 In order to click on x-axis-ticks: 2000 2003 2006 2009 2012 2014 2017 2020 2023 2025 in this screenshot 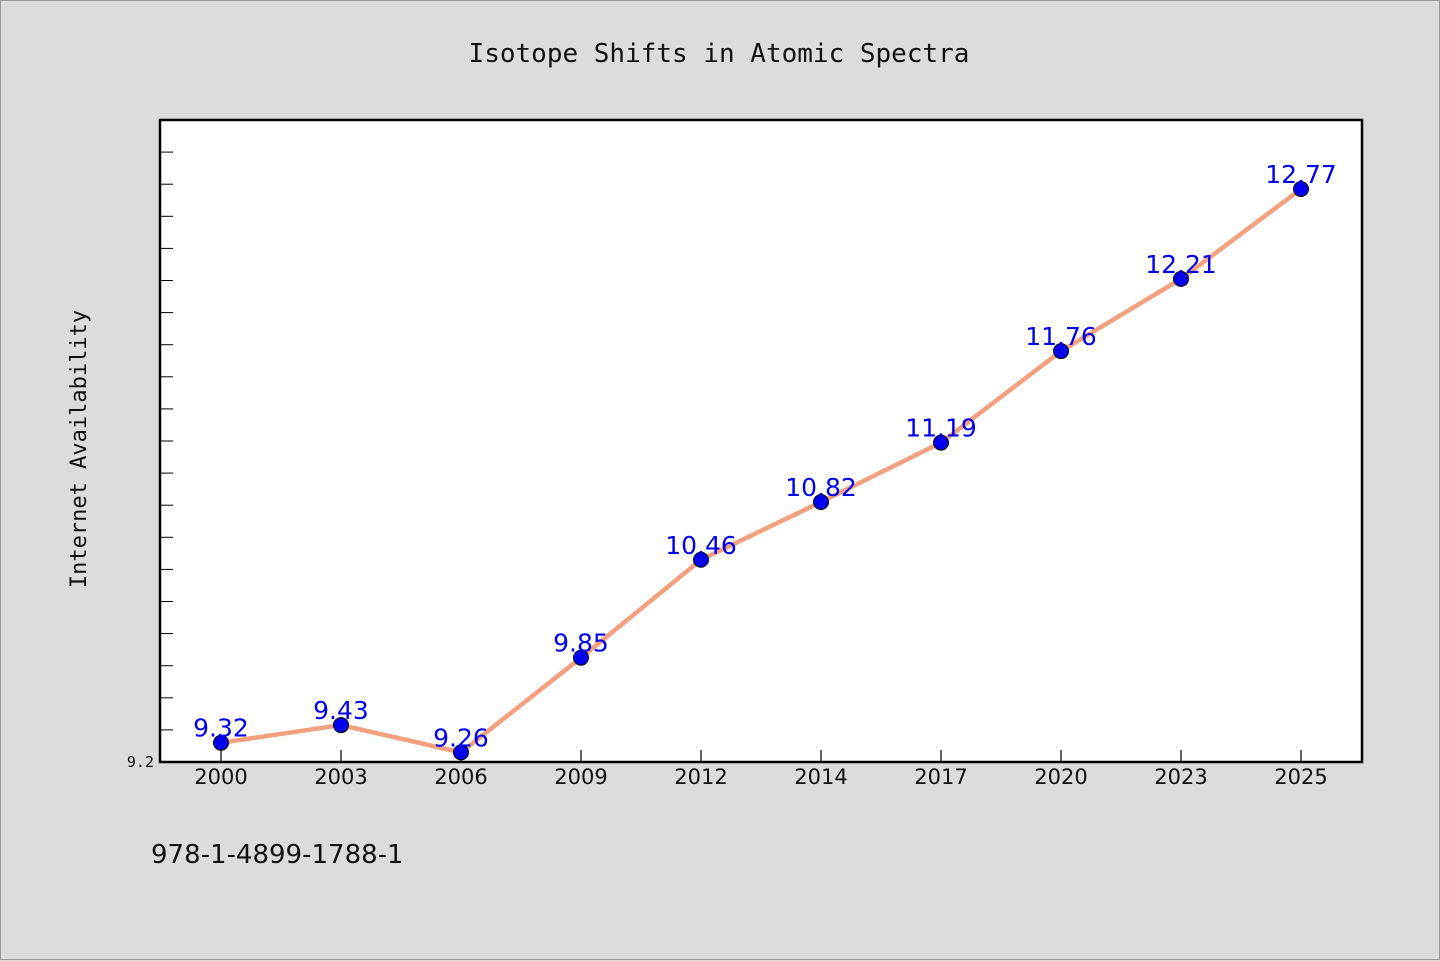, I will do `click(761, 769)`.